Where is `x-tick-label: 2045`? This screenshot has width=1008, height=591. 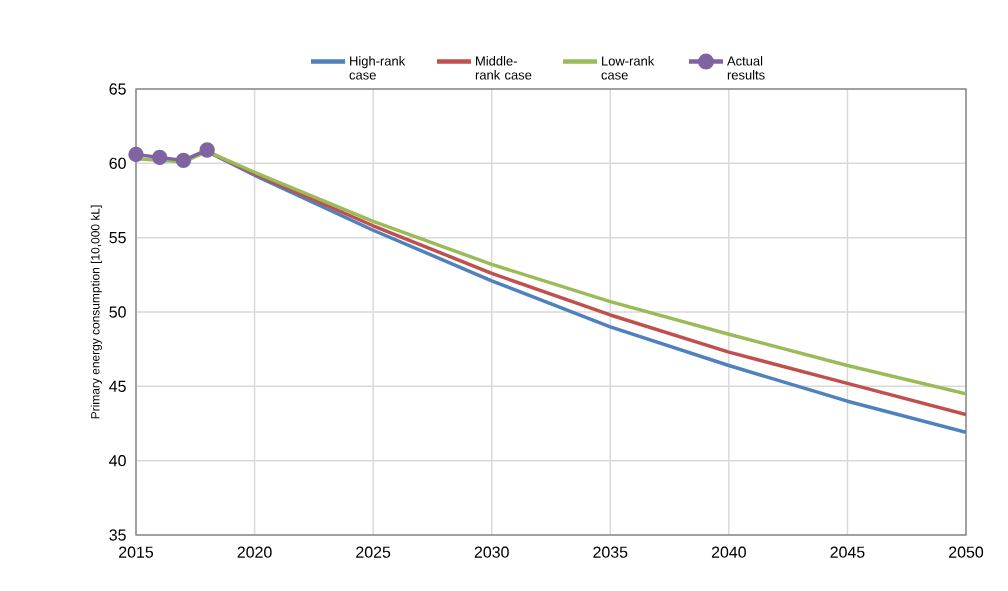
x-tick-label: 2045 is located at coordinates (847, 552).